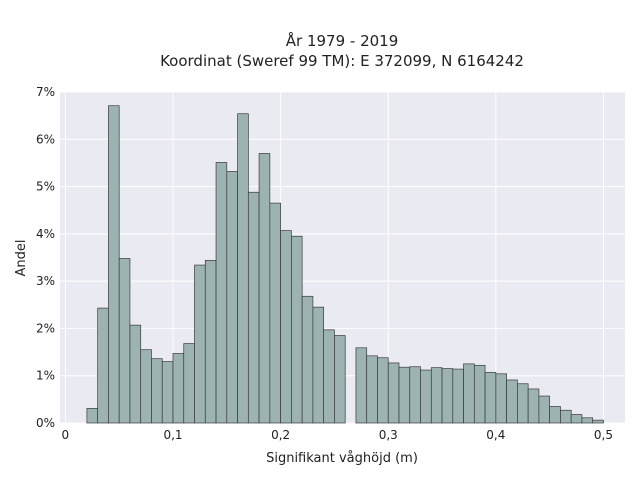 The height and width of the screenshot is (484, 640). I want to click on y-tick-label: 4%, so click(45, 234).